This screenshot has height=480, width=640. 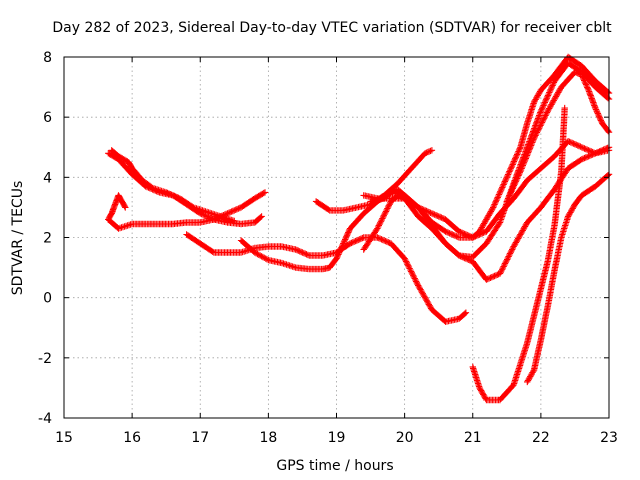 I want to click on x-tick-label: 23, so click(x=609, y=438).